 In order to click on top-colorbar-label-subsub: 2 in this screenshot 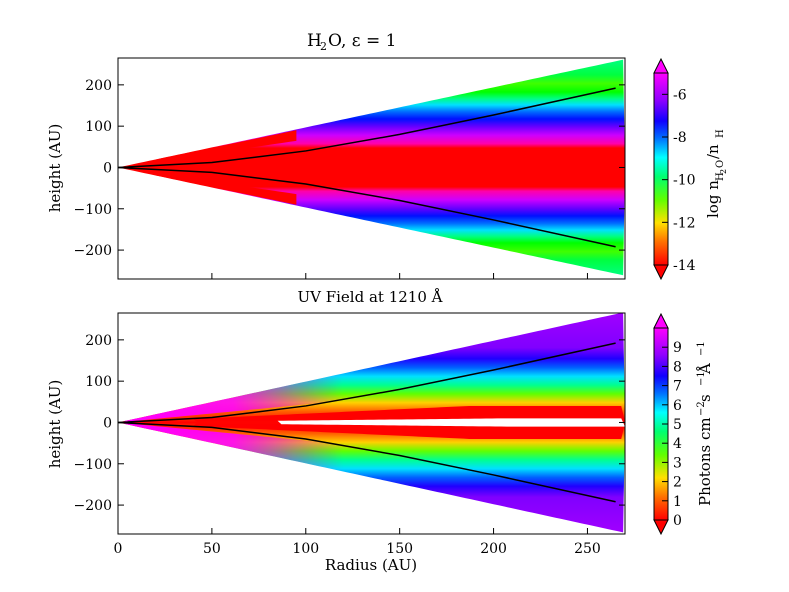, I will do `click(723, 171)`.